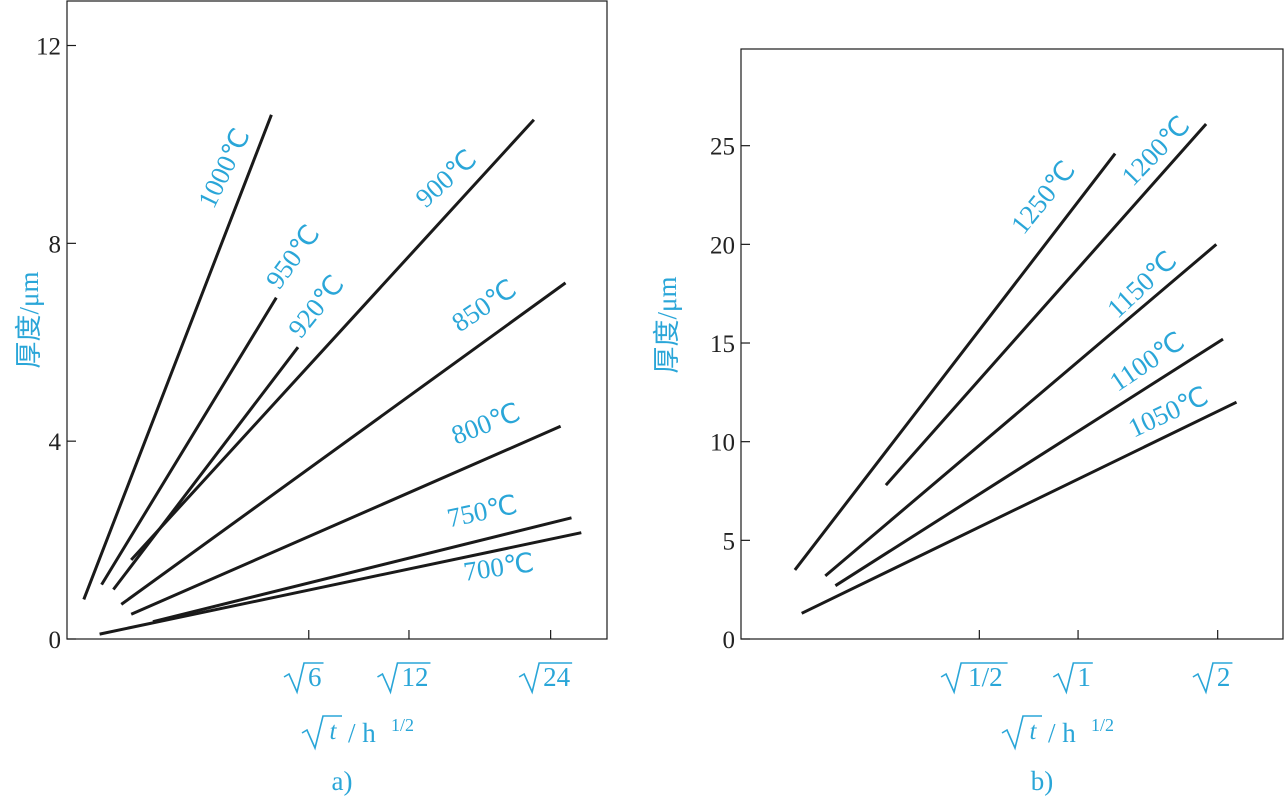 Image resolution: width=1285 pixels, height=796 pixels. I want to click on y-tick-label: 5, so click(729, 541).